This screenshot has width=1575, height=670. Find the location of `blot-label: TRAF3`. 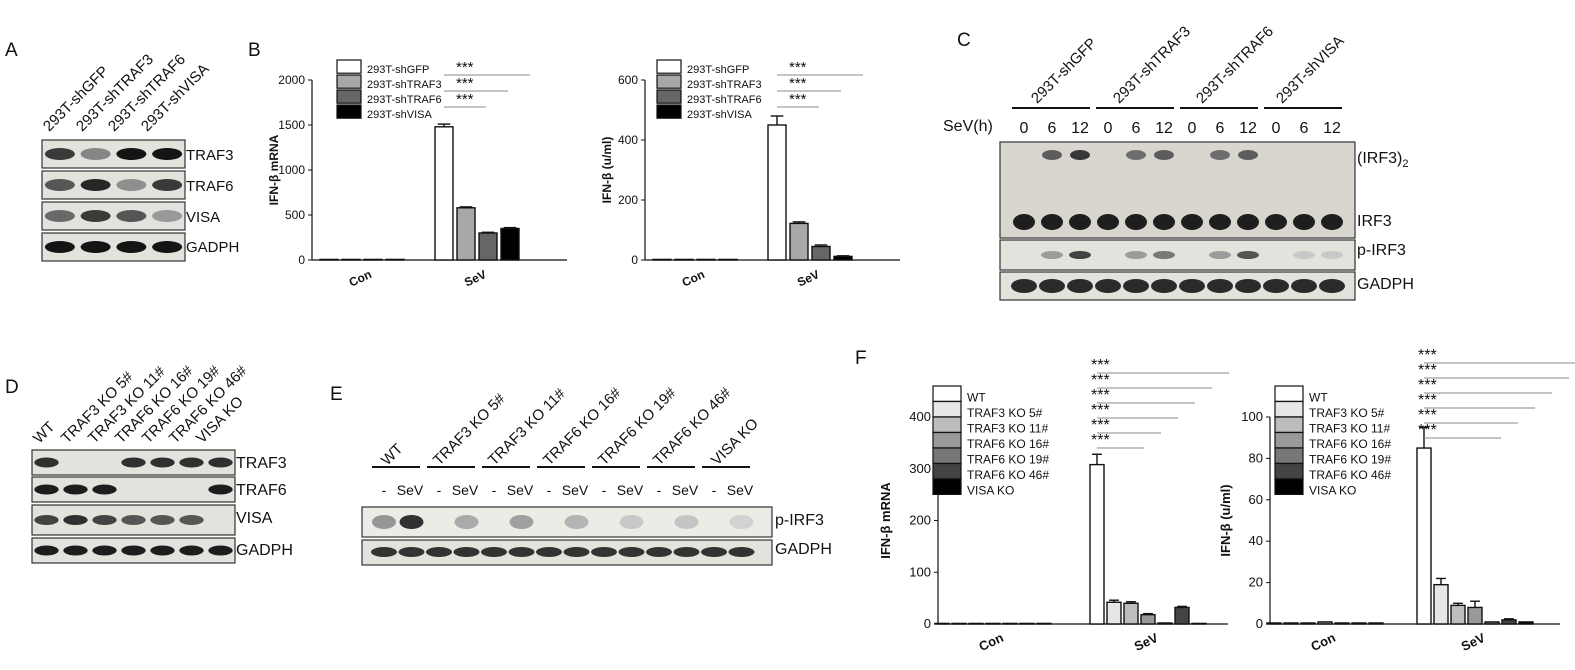

blot-label: TRAF3 is located at coordinates (210, 155).